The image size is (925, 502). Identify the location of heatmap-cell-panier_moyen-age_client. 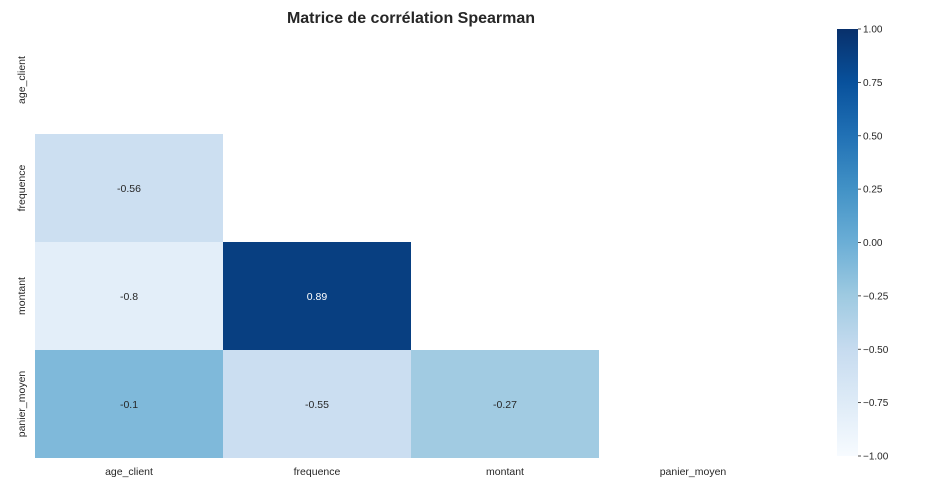
(129, 404).